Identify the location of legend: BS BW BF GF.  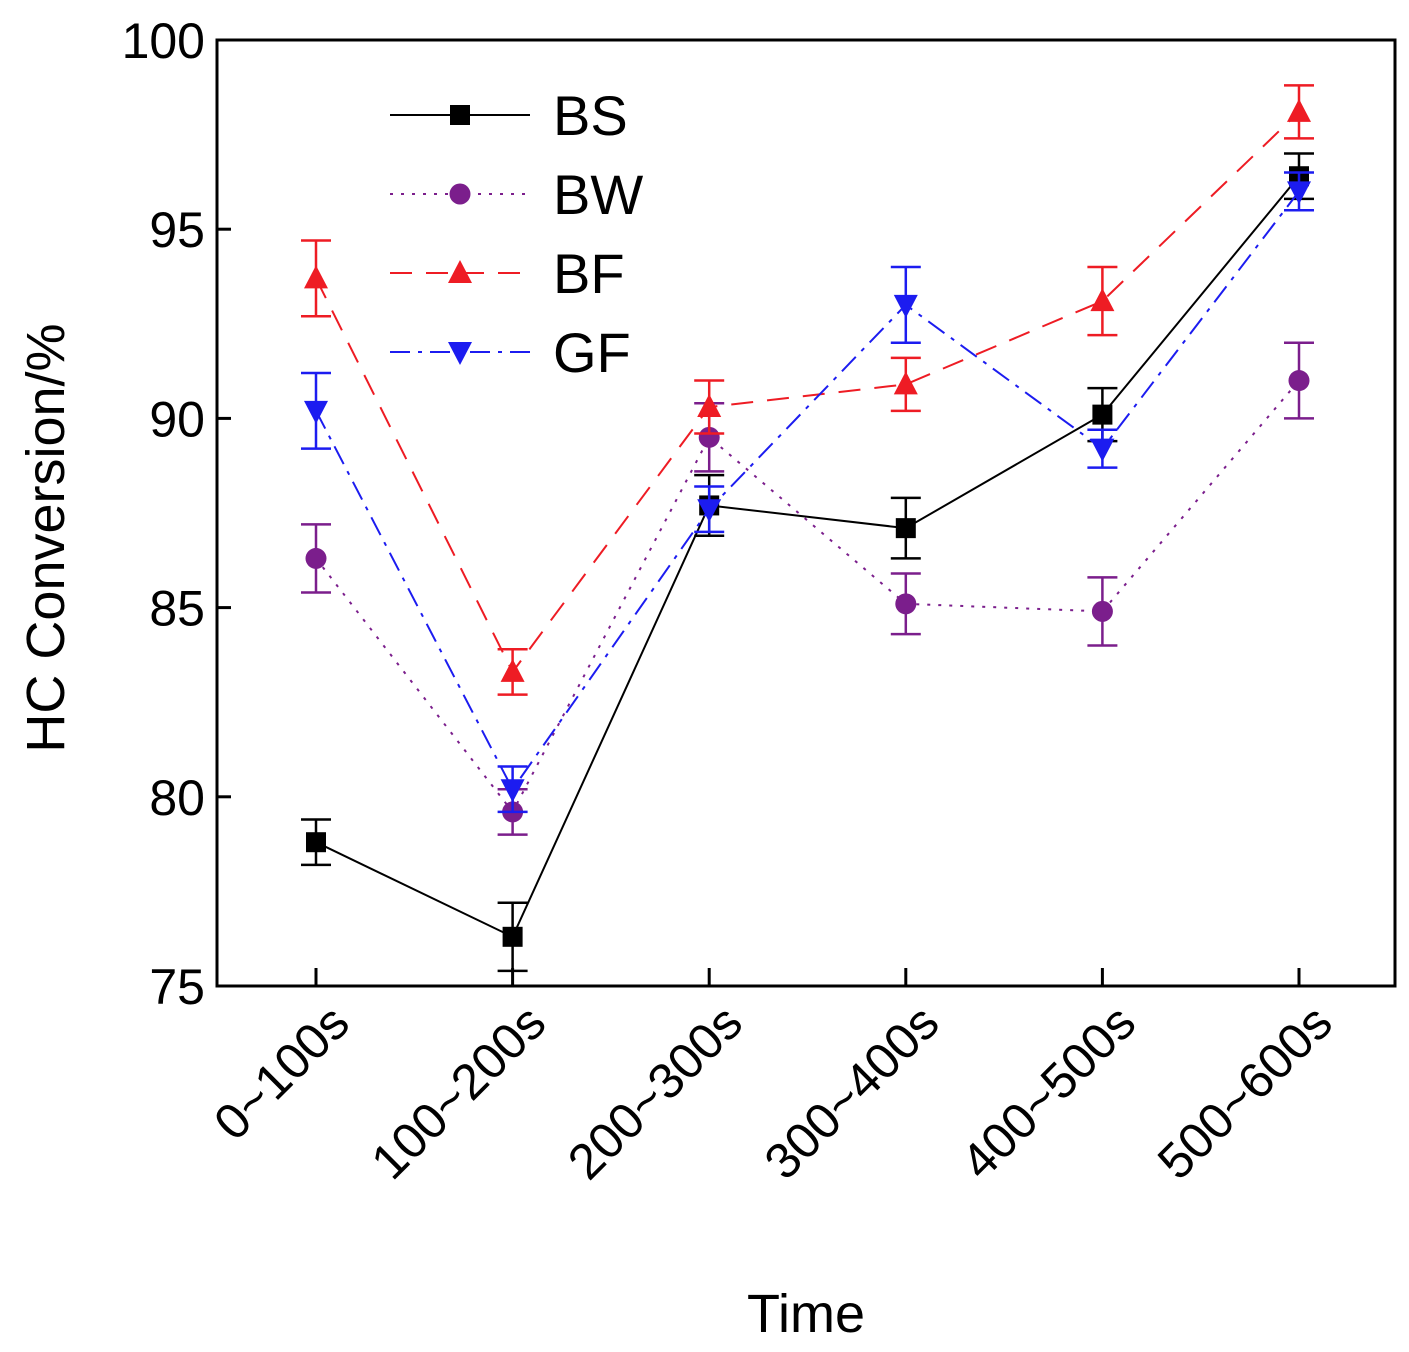
(516, 234).